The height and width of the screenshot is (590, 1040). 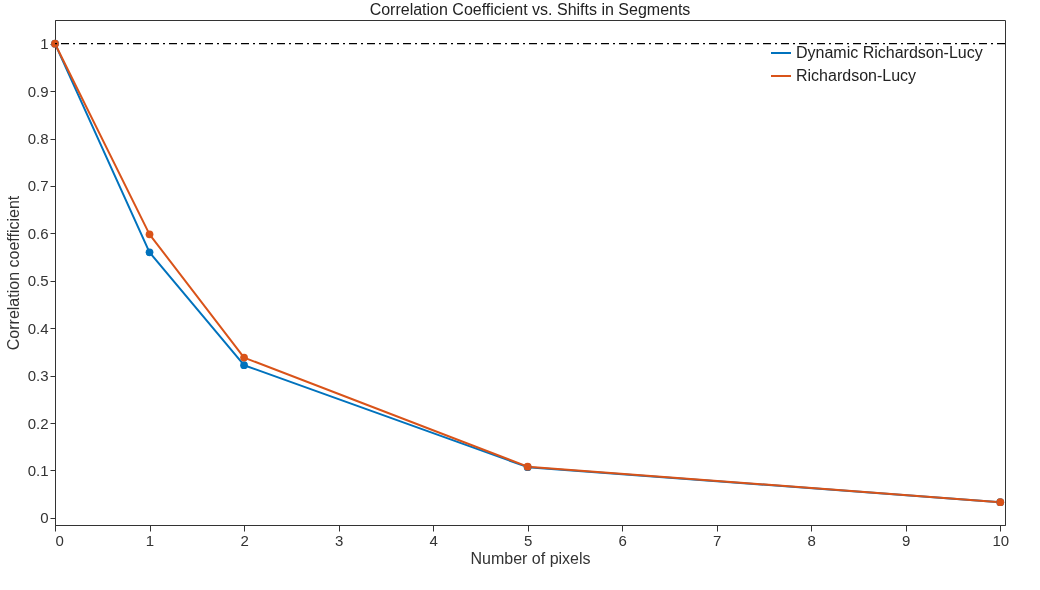 I want to click on y-tick-label: 0.8, so click(x=38, y=139).